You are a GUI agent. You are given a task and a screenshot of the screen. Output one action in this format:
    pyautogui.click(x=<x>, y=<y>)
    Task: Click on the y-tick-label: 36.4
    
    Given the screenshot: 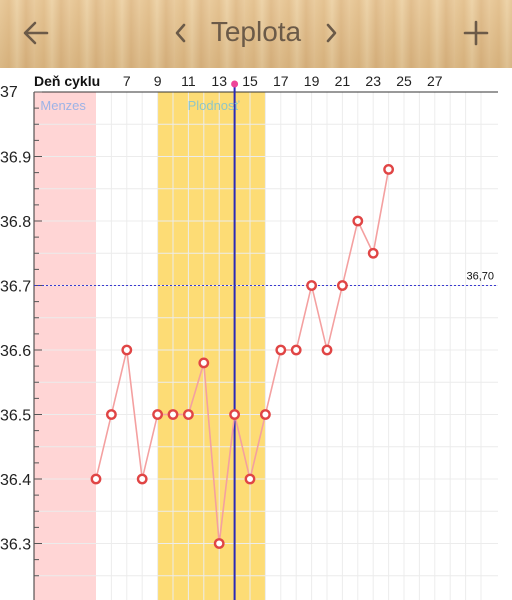 What is the action you would take?
    pyautogui.click(x=15, y=480)
    